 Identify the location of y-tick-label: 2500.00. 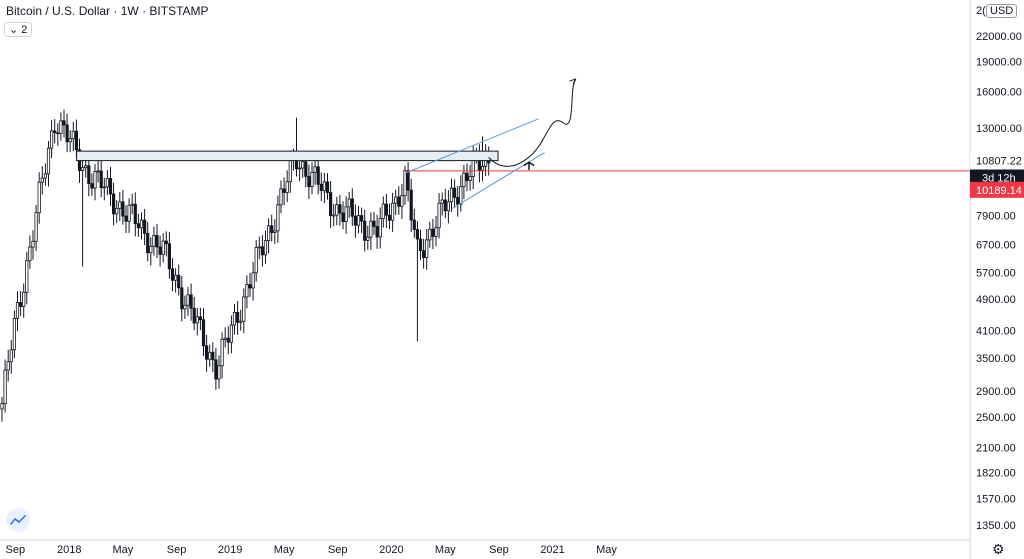
(996, 418).